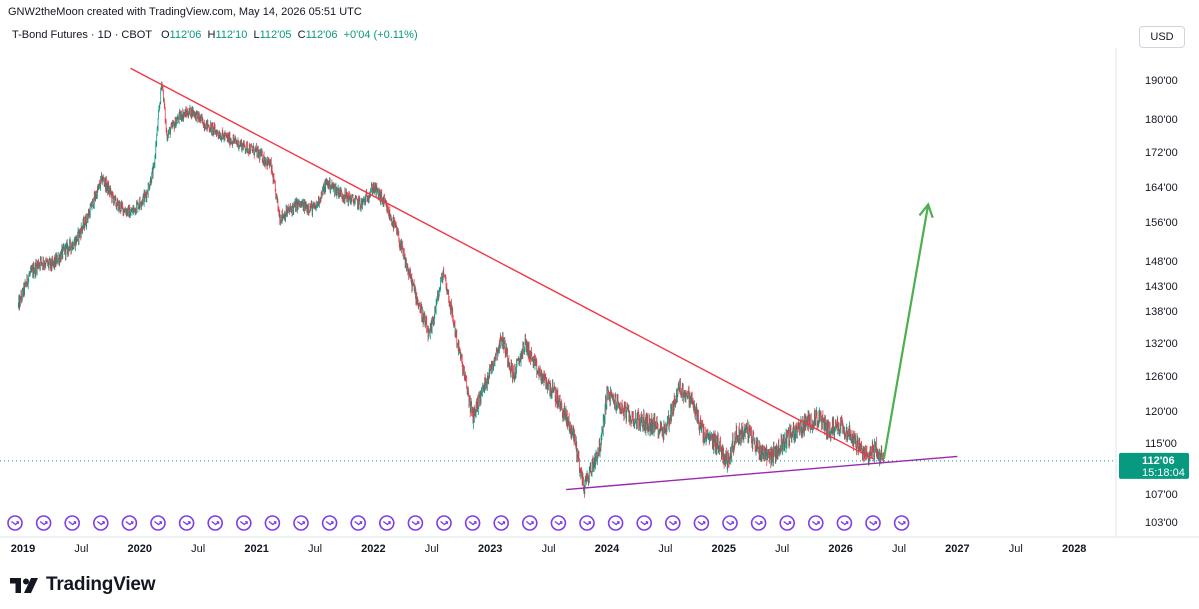 The height and width of the screenshot is (609, 1199). Describe the element at coordinates (926, 210) in the screenshot. I see `projection-arrow-head` at that location.